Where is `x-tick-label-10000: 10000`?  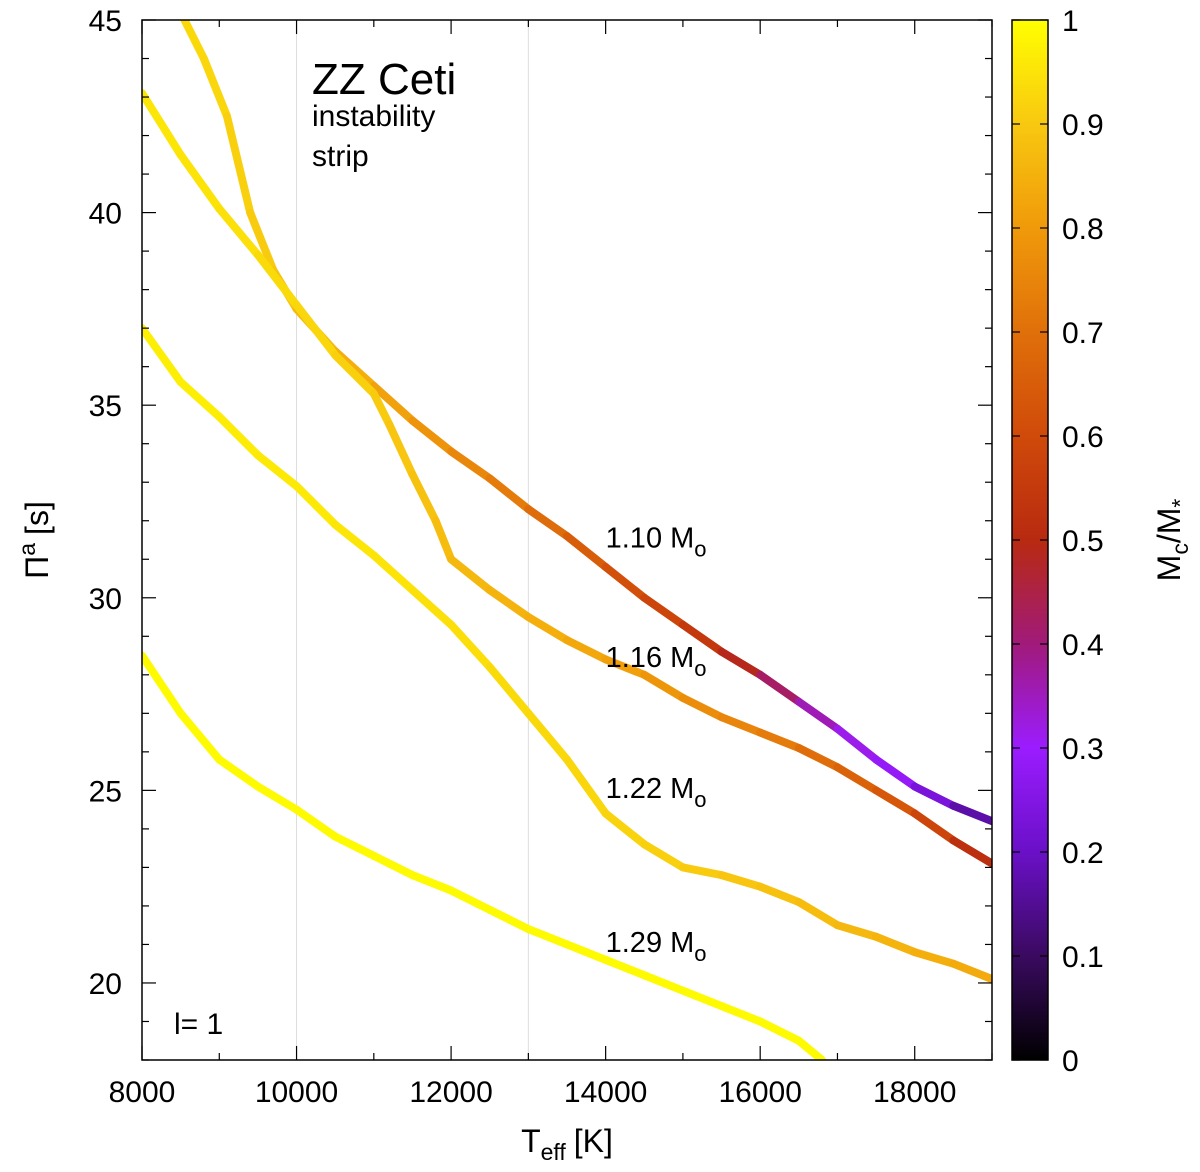 x-tick-label-10000: 10000 is located at coordinates (296, 1092).